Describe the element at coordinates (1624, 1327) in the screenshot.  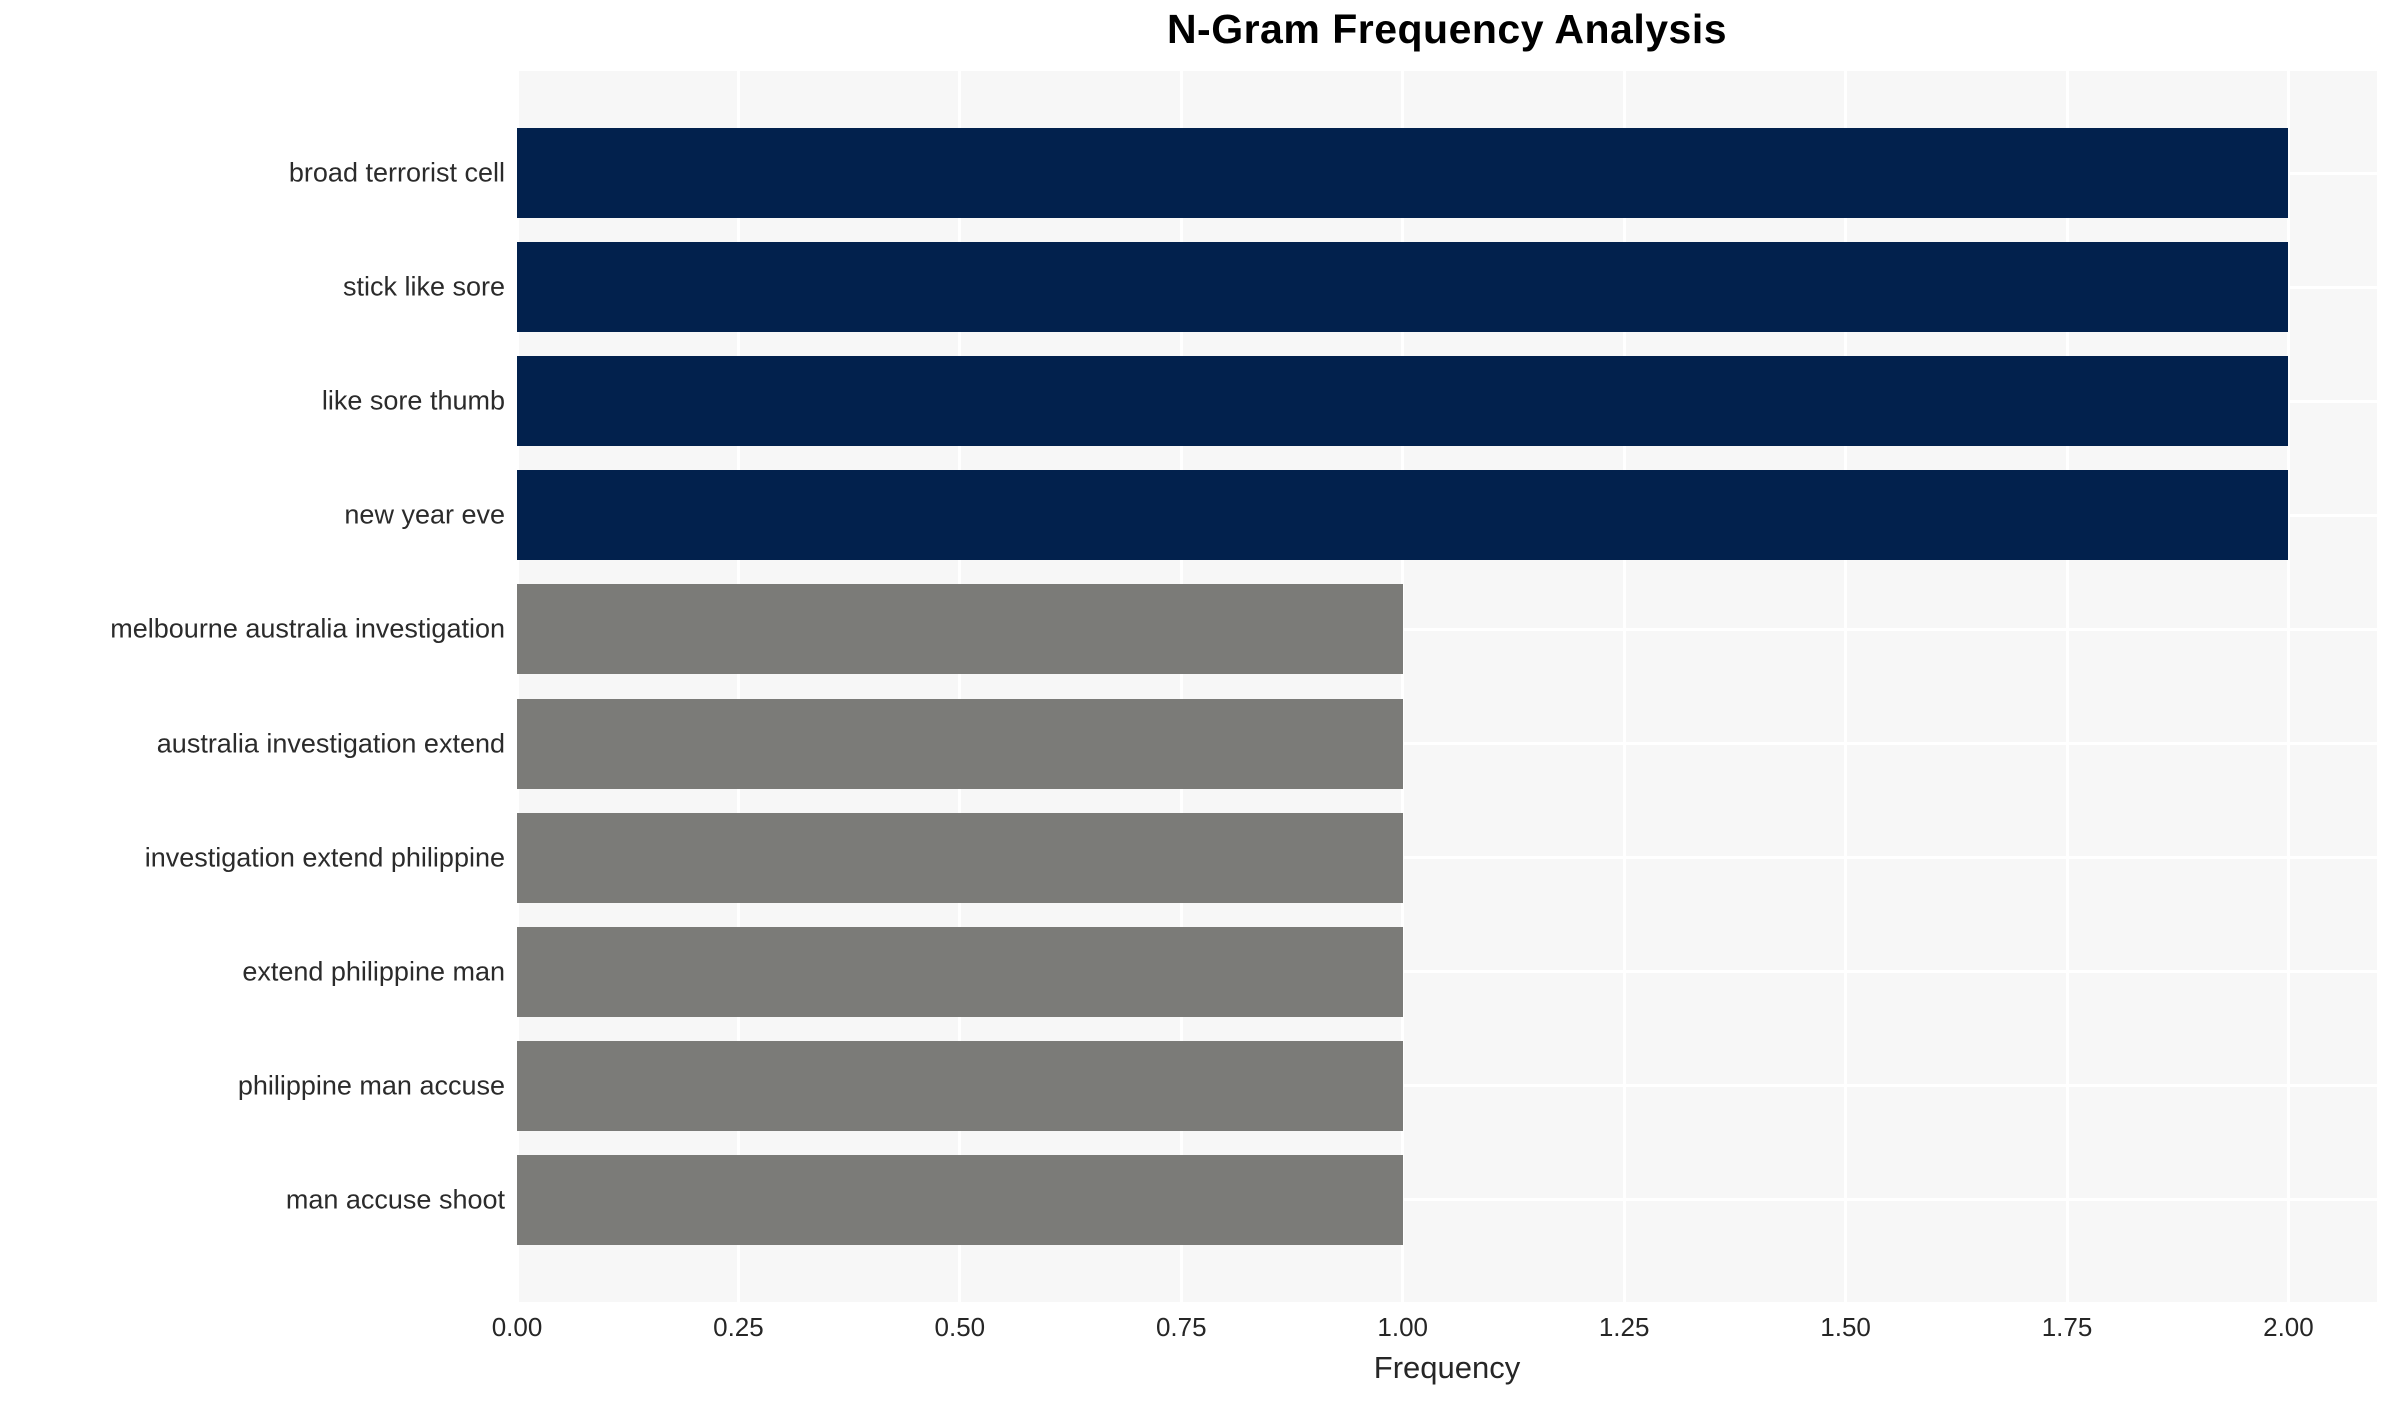
I see `x-tick-label: 1.25` at that location.